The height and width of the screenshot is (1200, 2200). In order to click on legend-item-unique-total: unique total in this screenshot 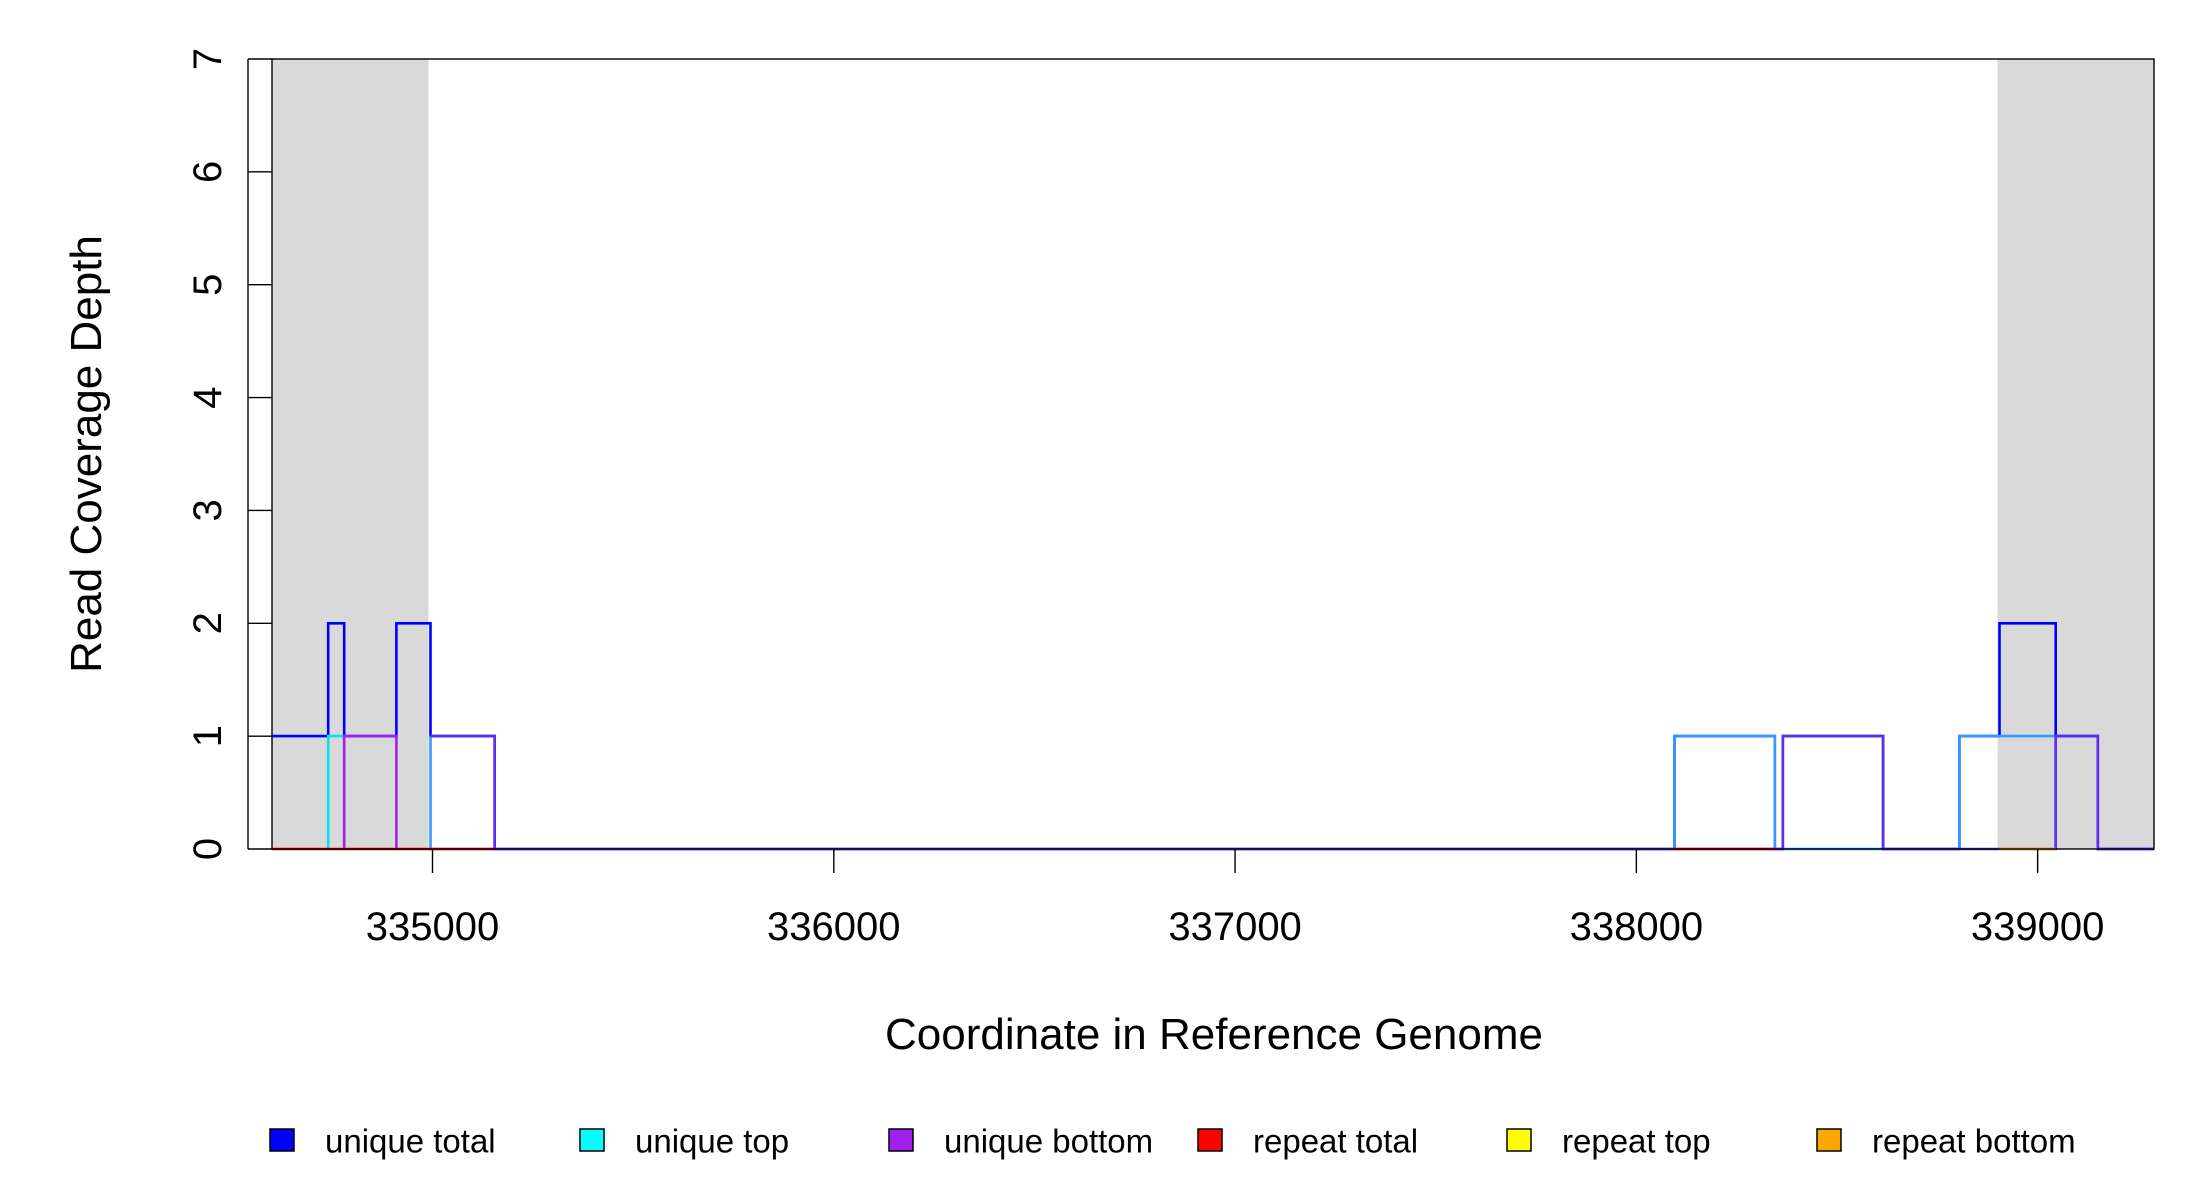, I will do `click(382, 1141)`.